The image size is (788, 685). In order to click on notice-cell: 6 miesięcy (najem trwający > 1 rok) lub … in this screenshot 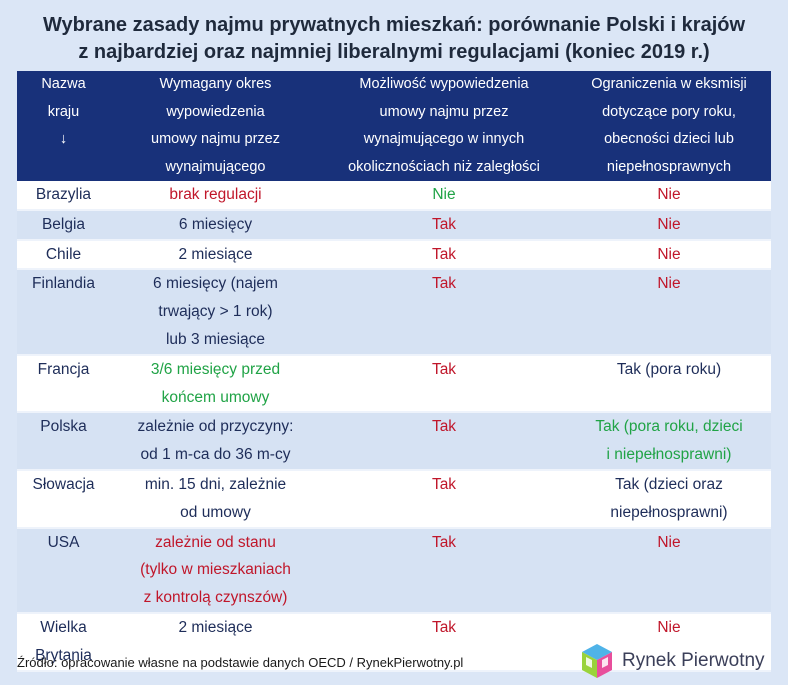, I will do `click(215, 312)`.